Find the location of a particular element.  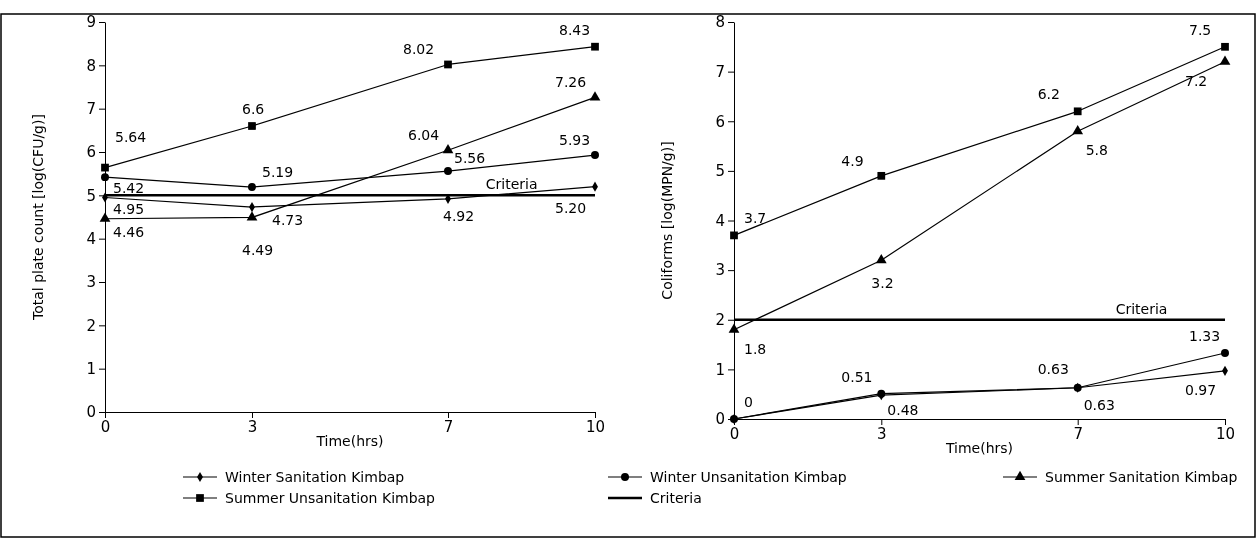

y-axis-title: Coliforms [log(MPN/g)] is located at coordinates (667, 220).